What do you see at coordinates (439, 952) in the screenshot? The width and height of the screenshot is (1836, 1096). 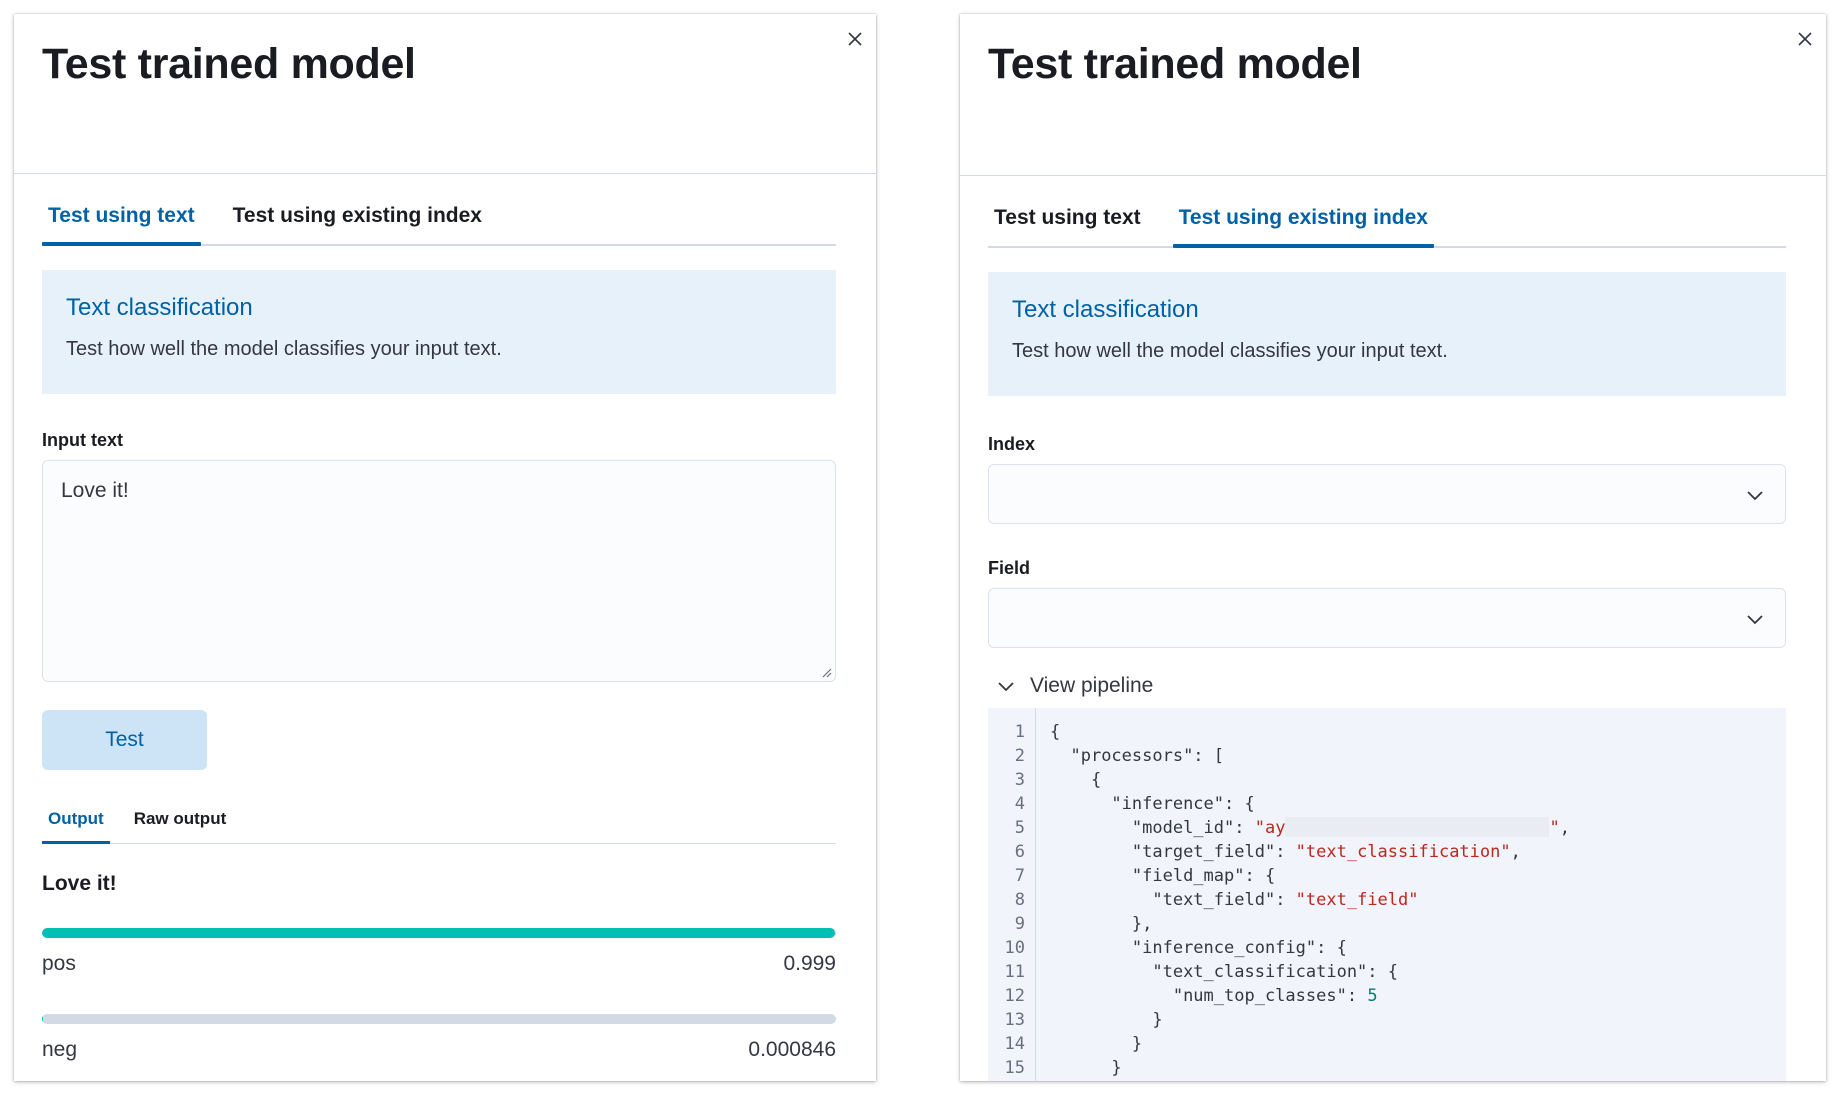 I see `result-pos: pos 0.999` at bounding box center [439, 952].